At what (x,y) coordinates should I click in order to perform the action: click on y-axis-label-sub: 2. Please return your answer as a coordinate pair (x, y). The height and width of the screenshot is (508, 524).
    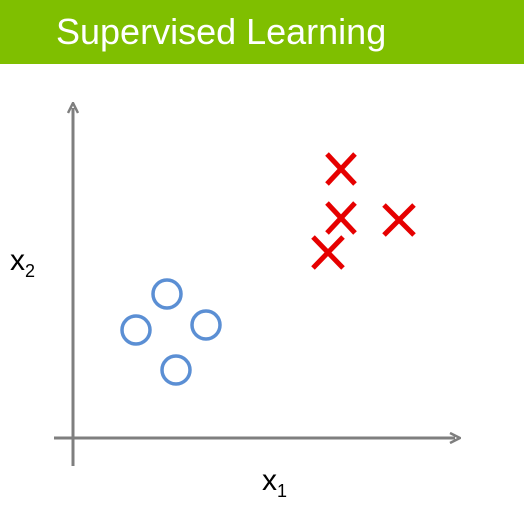
    Looking at the image, I should click on (30, 271).